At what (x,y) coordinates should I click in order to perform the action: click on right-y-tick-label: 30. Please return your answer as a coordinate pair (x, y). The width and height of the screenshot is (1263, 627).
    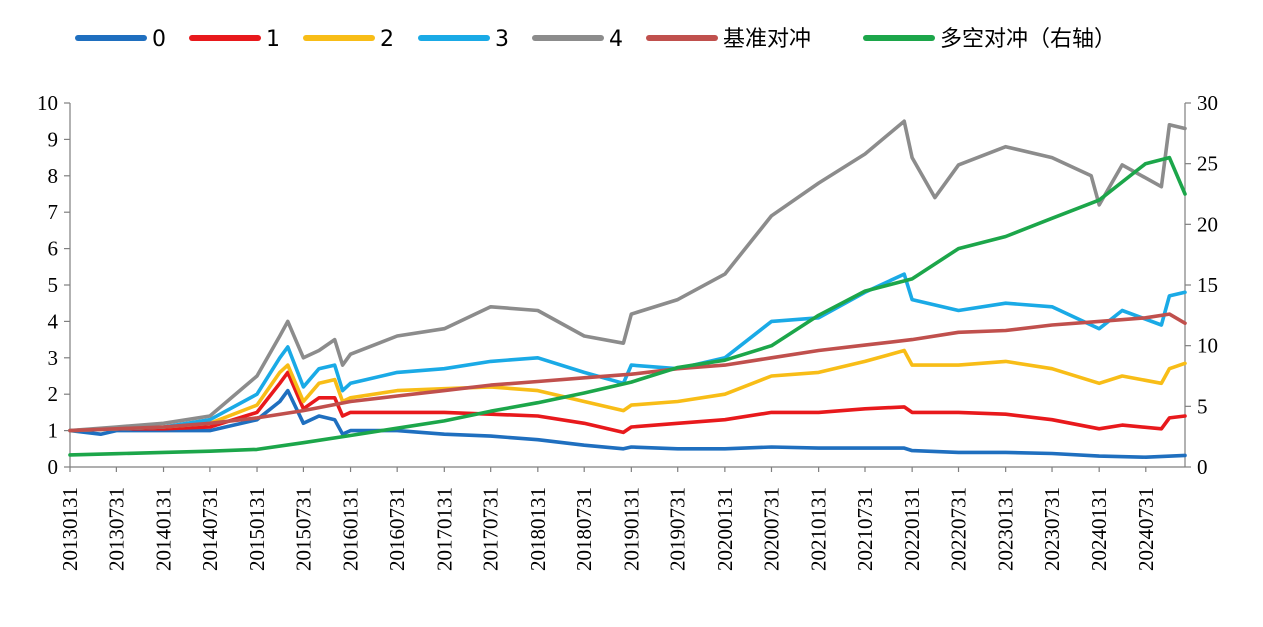
    Looking at the image, I should click on (1207, 103).